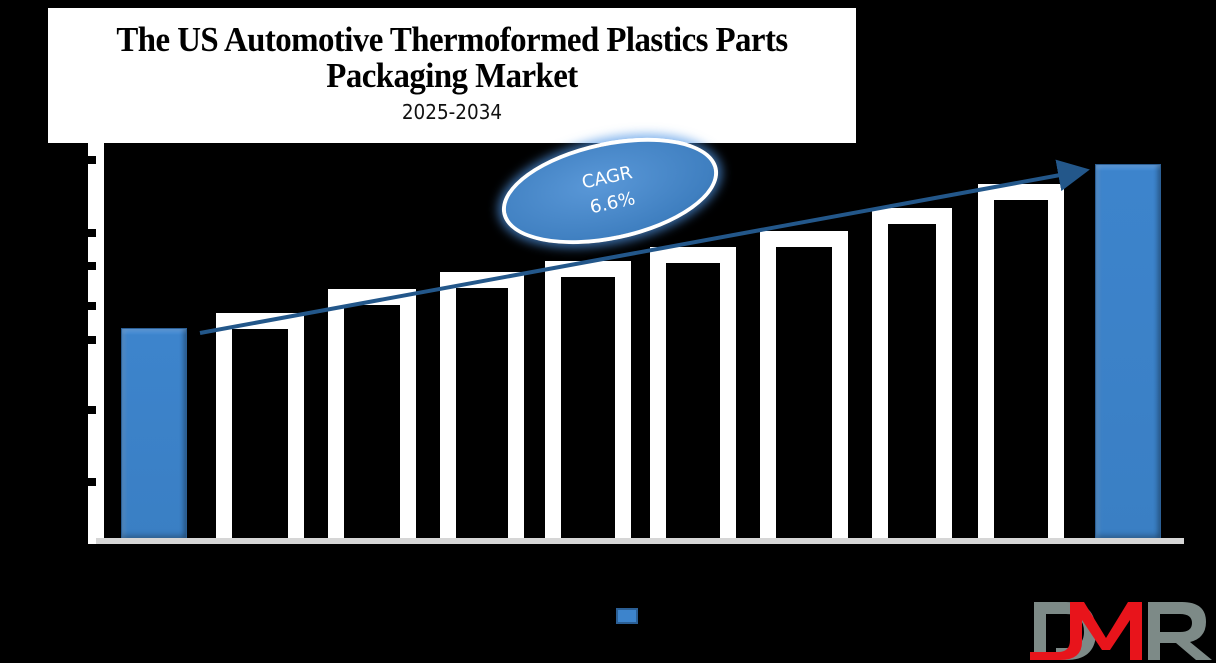 Image resolution: width=1216 pixels, height=663 pixels. I want to click on y-axis, so click(96, 343).